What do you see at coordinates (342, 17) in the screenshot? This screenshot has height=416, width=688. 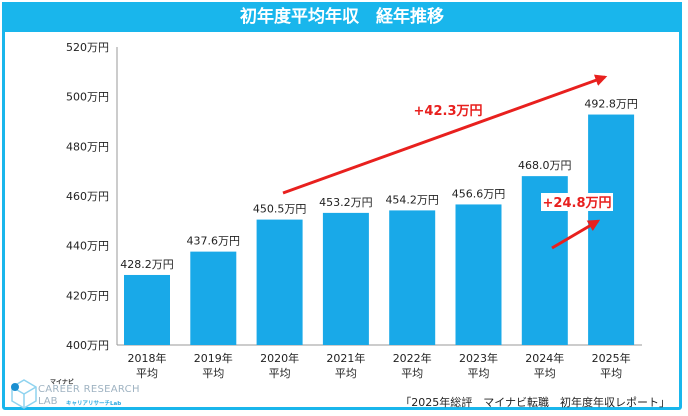 I see `chart-title: 初年度平均年収 経年推移` at bounding box center [342, 17].